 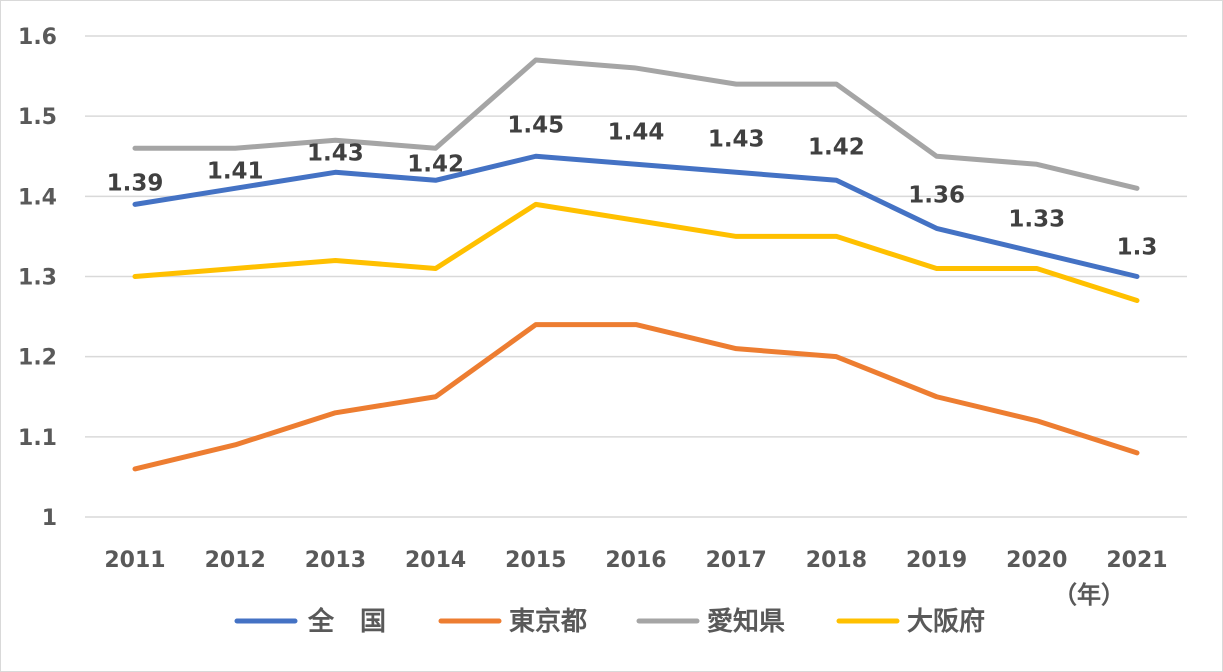 I want to click on legend: 全 国 東京都 愛知県 大阪府, so click(x=609, y=621).